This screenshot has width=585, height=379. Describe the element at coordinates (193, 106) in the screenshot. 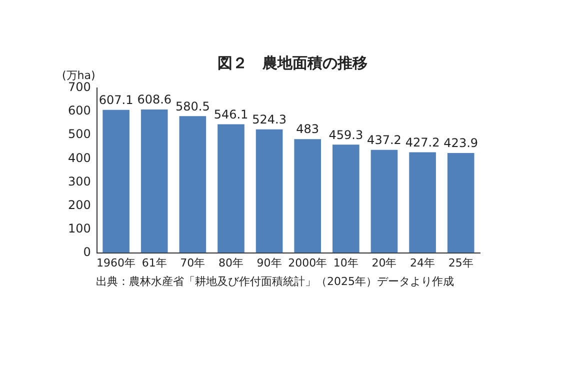

I see `data-label: 580.5` at that location.